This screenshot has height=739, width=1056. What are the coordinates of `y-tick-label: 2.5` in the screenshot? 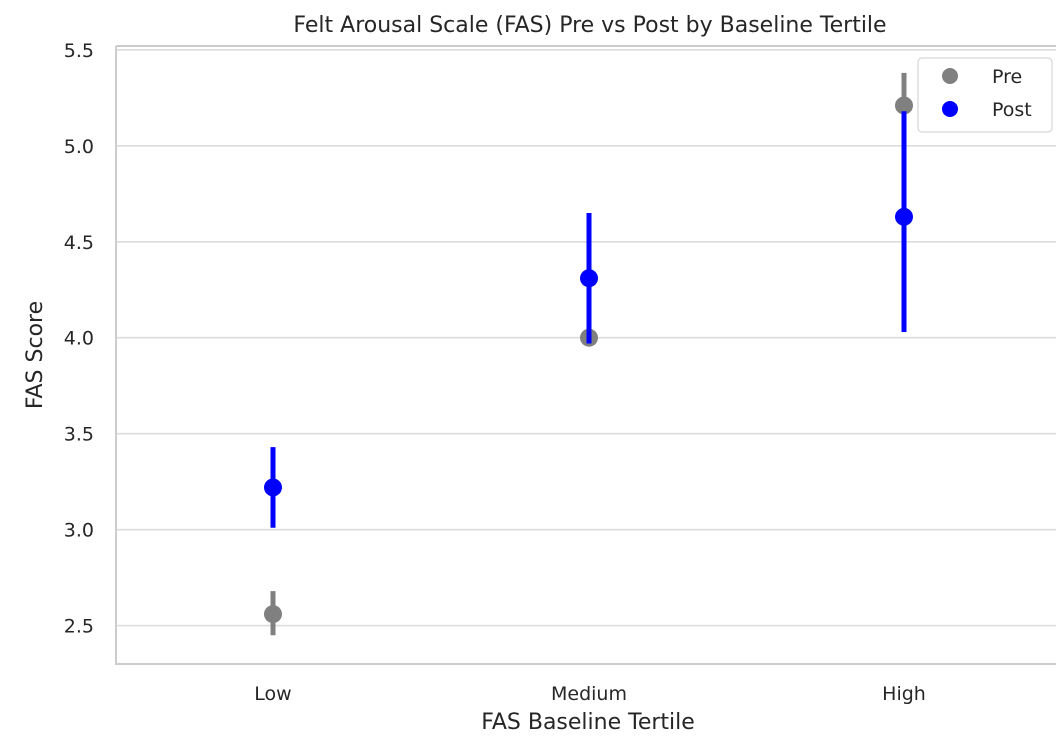 It's located at (79, 627).